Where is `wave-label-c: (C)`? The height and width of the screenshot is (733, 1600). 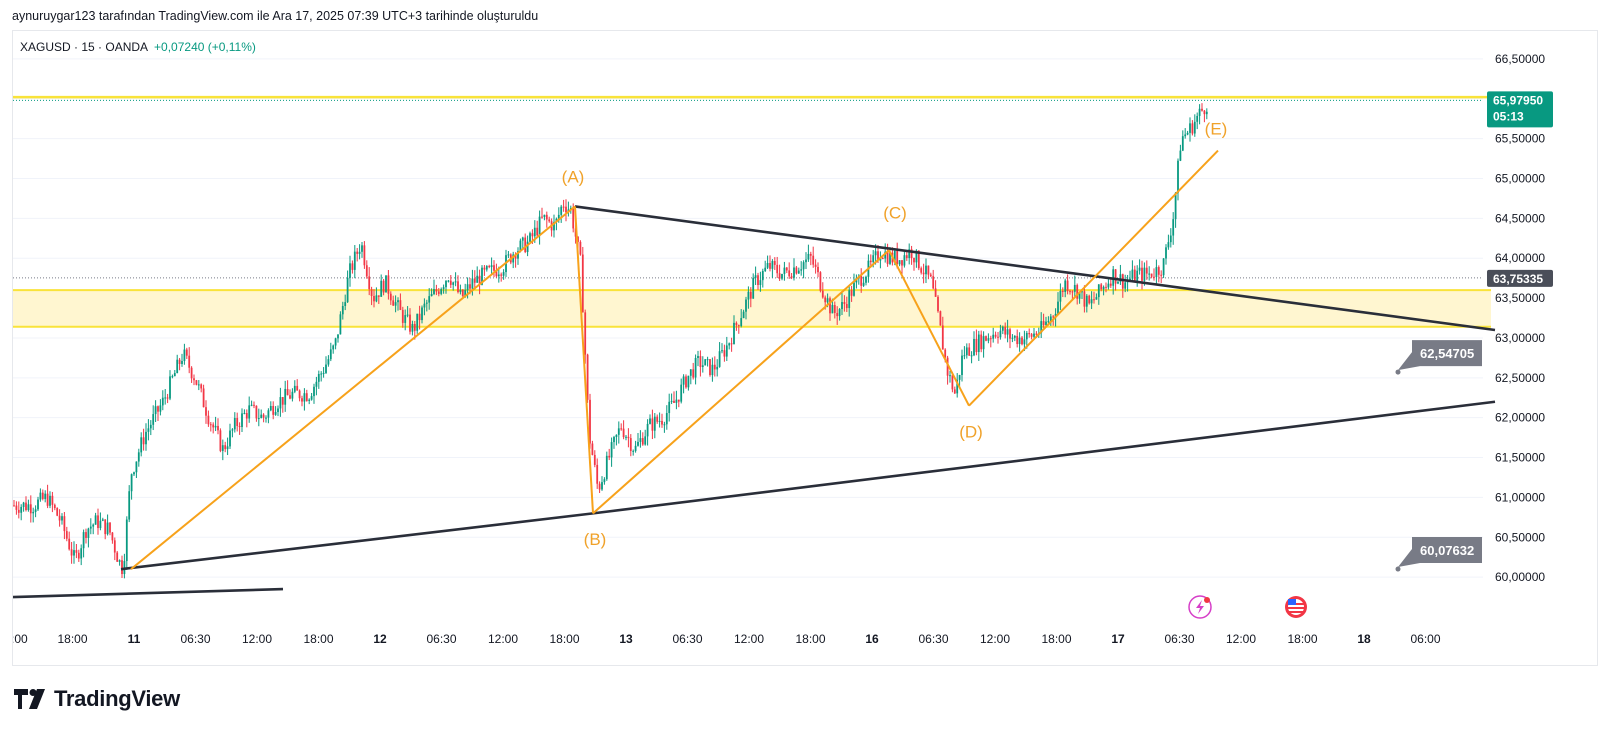 wave-label-c: (C) is located at coordinates (895, 212).